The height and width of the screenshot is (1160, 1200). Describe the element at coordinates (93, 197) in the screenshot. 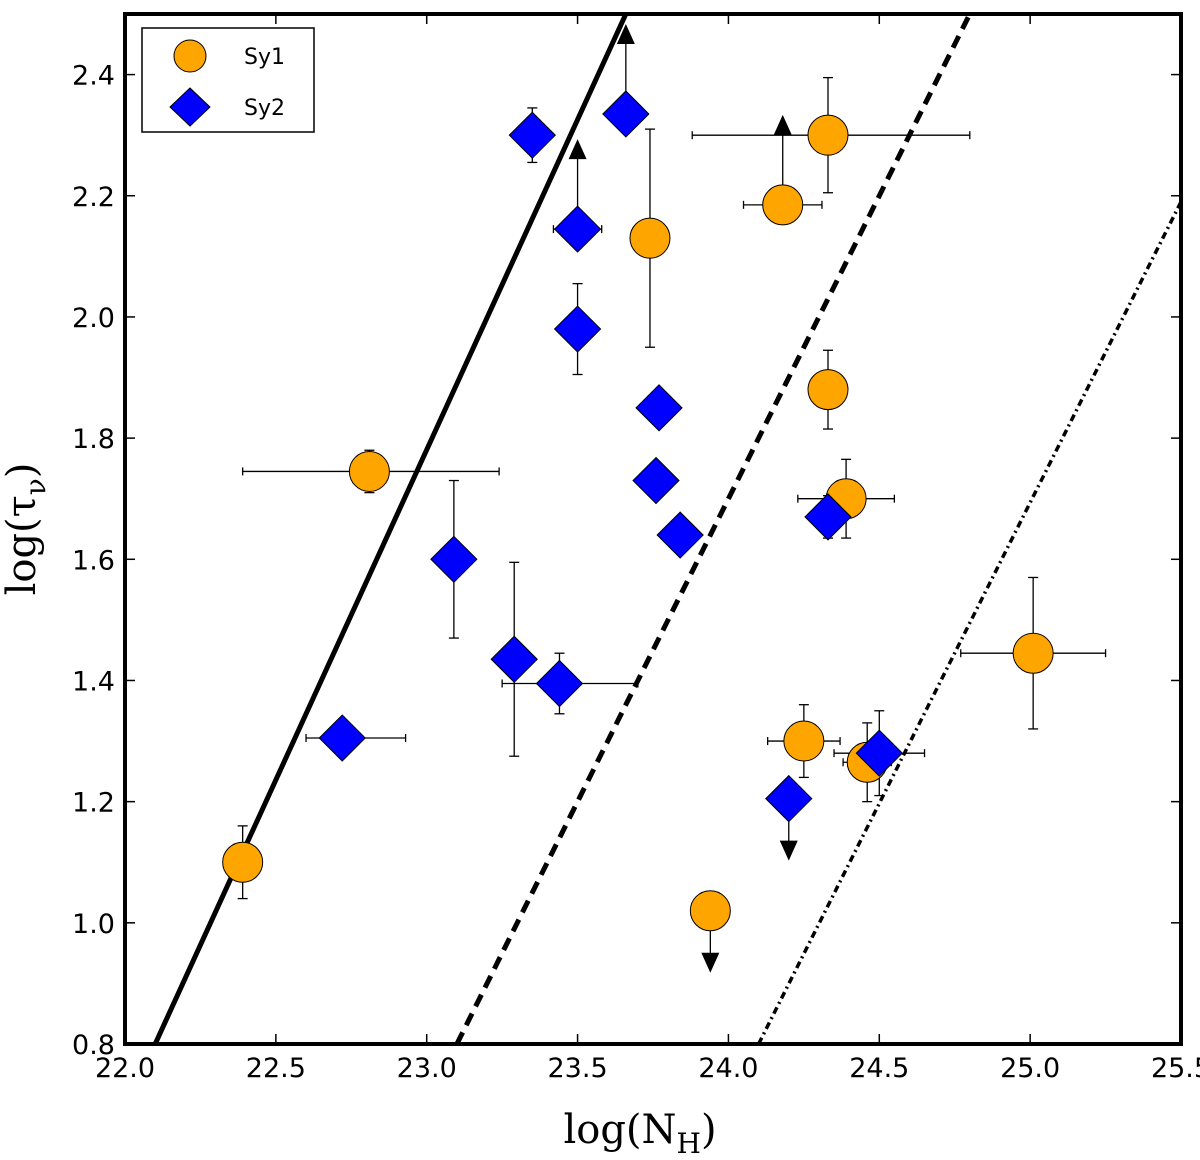

I see `y-tick-label: 2.2` at that location.